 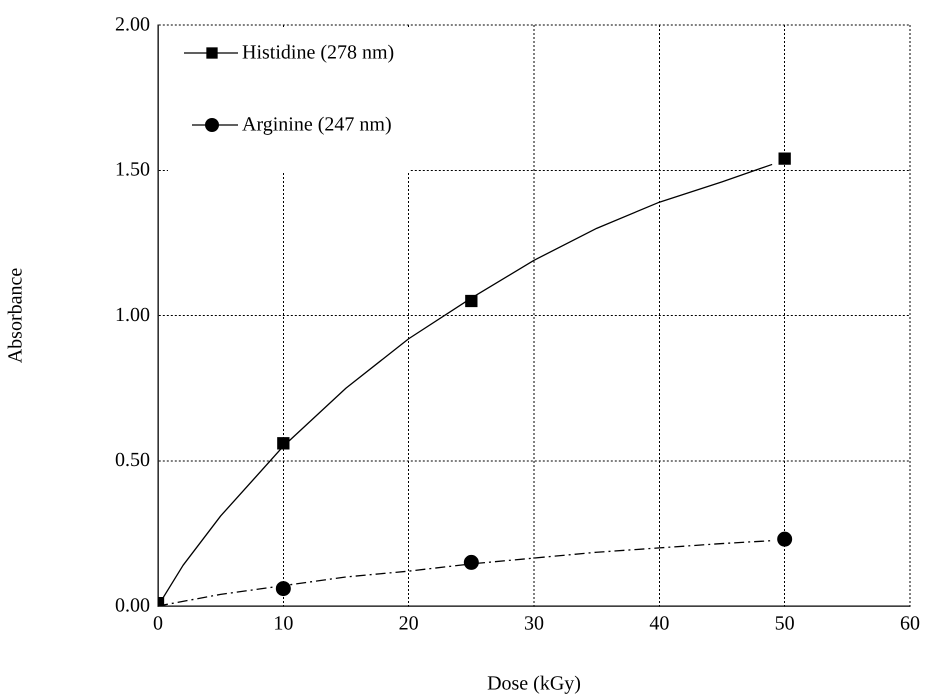 What do you see at coordinates (659, 623) in the screenshot?
I see `x-tick-label: 40` at bounding box center [659, 623].